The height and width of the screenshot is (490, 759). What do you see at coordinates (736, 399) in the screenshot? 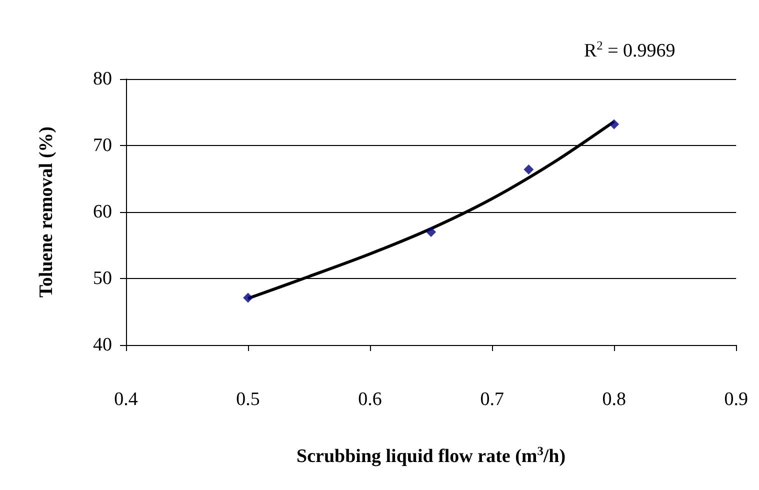
I see `x-tick-label: 0.9` at bounding box center [736, 399].